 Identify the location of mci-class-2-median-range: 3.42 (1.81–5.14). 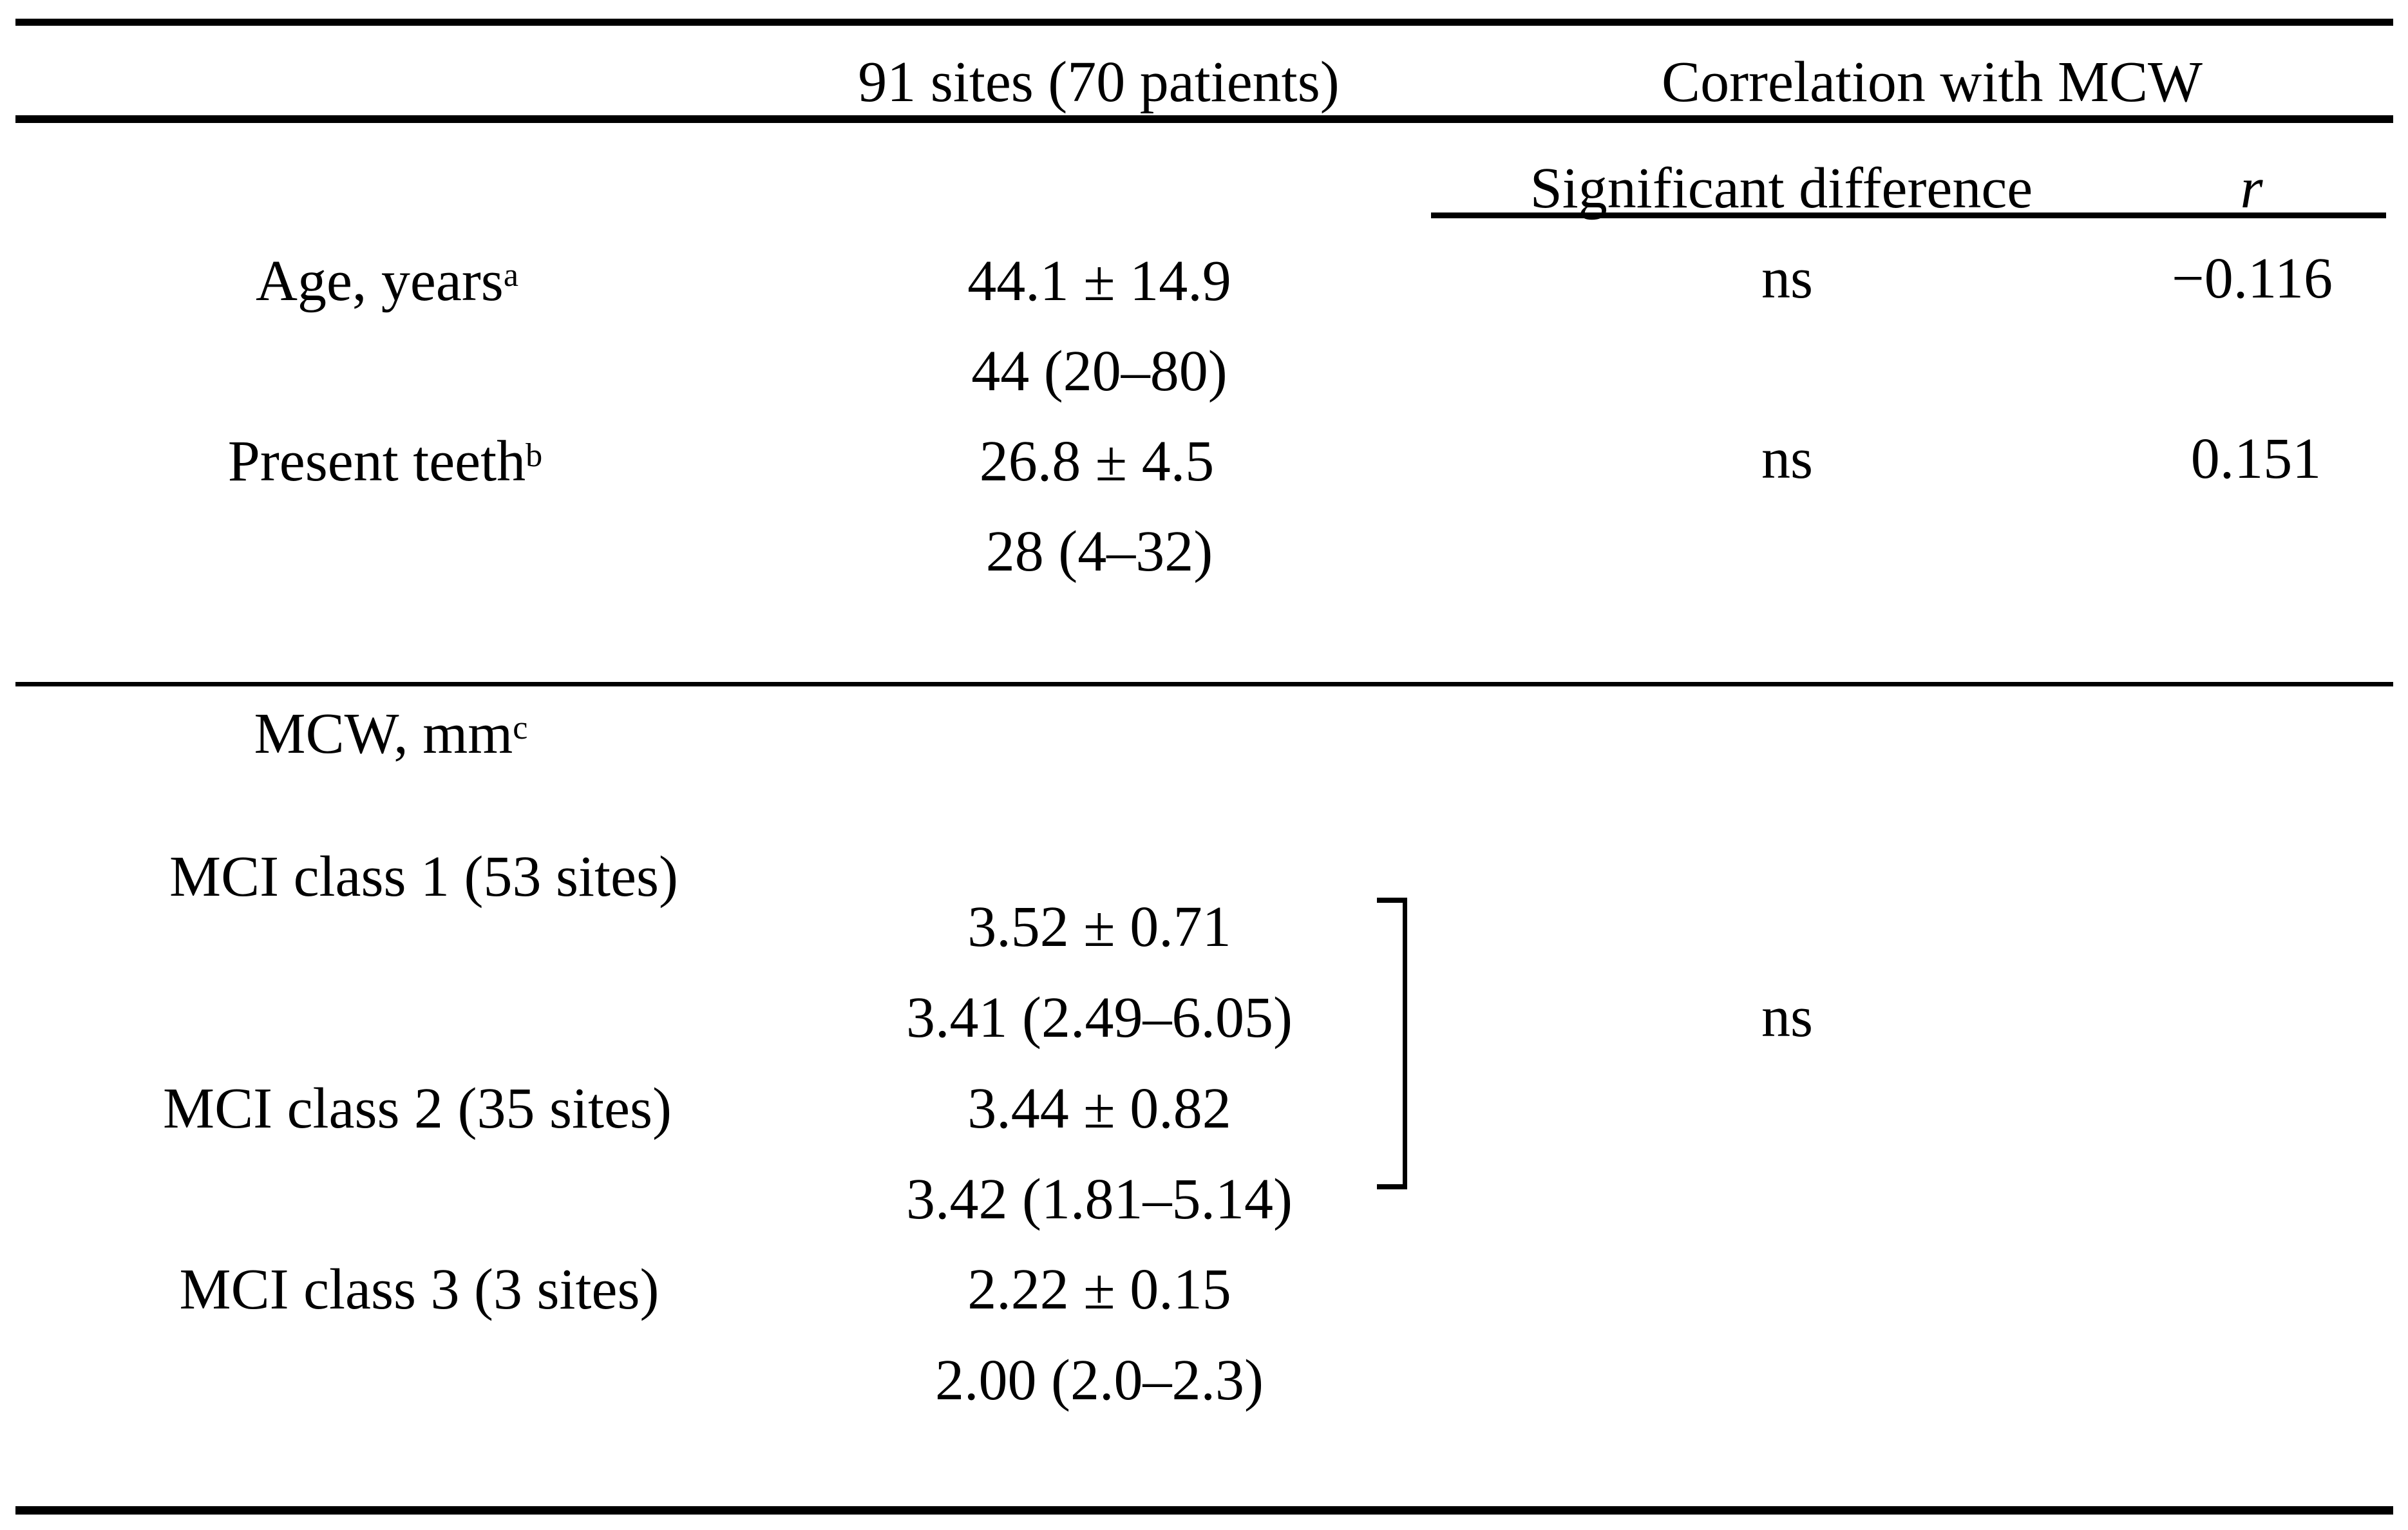
(1099, 1199).